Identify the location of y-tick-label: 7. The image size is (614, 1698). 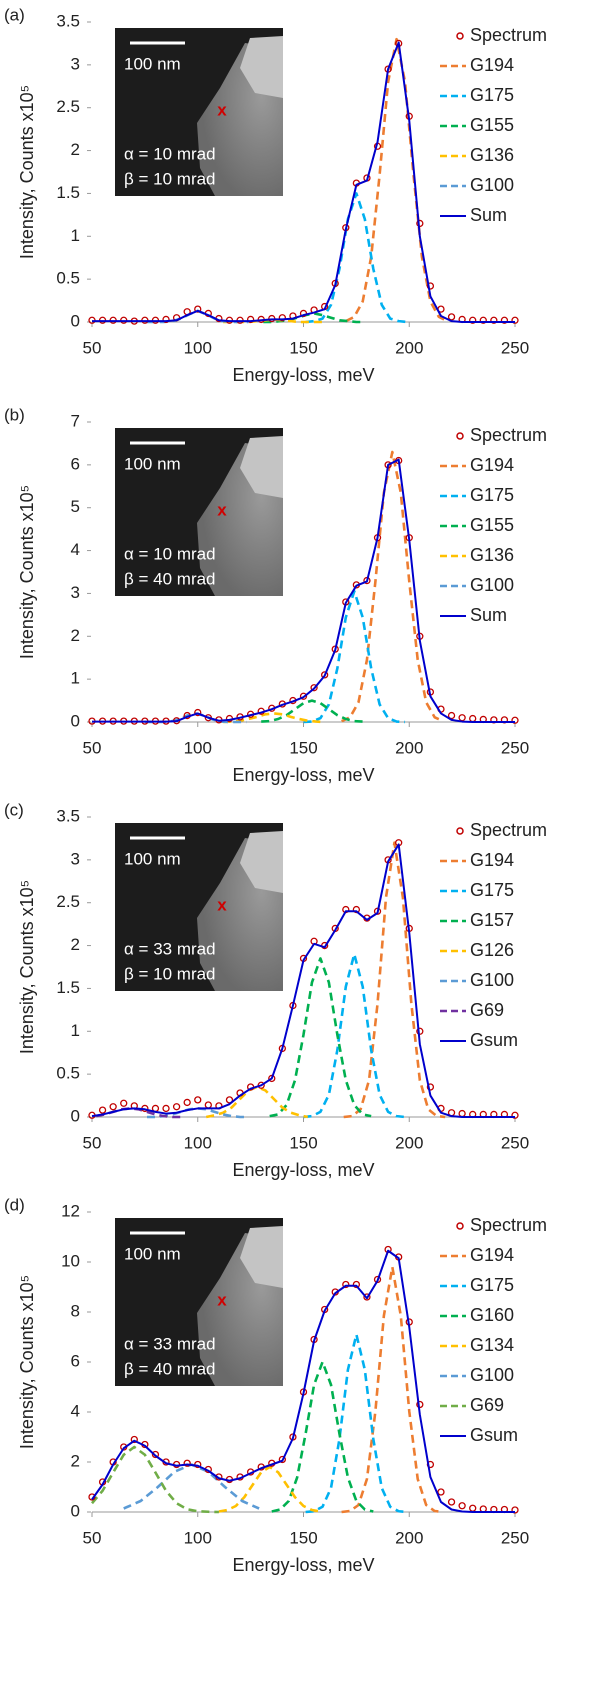
(75, 420).